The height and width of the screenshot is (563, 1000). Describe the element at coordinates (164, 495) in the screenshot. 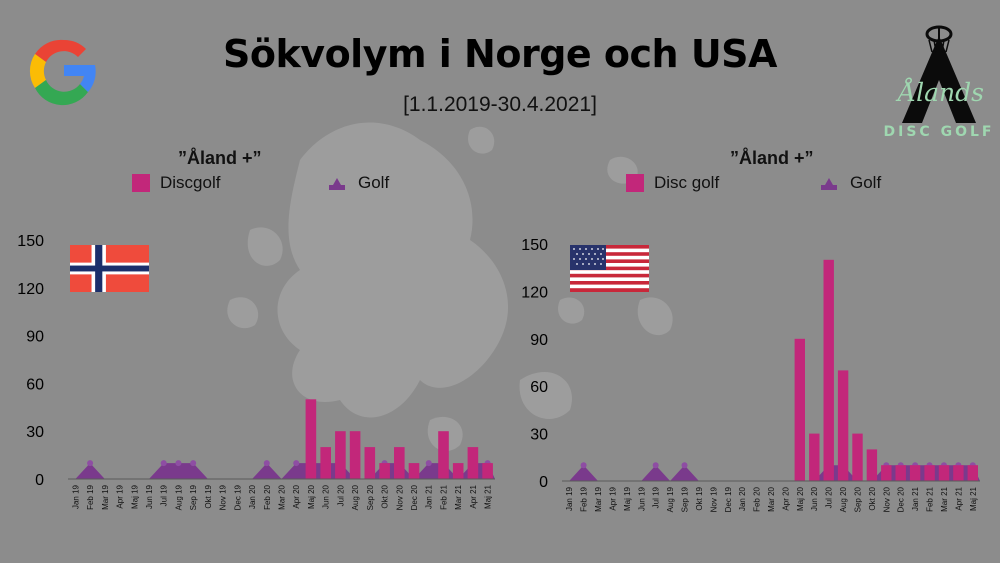

I see `x-tick-label: Jul 19` at that location.